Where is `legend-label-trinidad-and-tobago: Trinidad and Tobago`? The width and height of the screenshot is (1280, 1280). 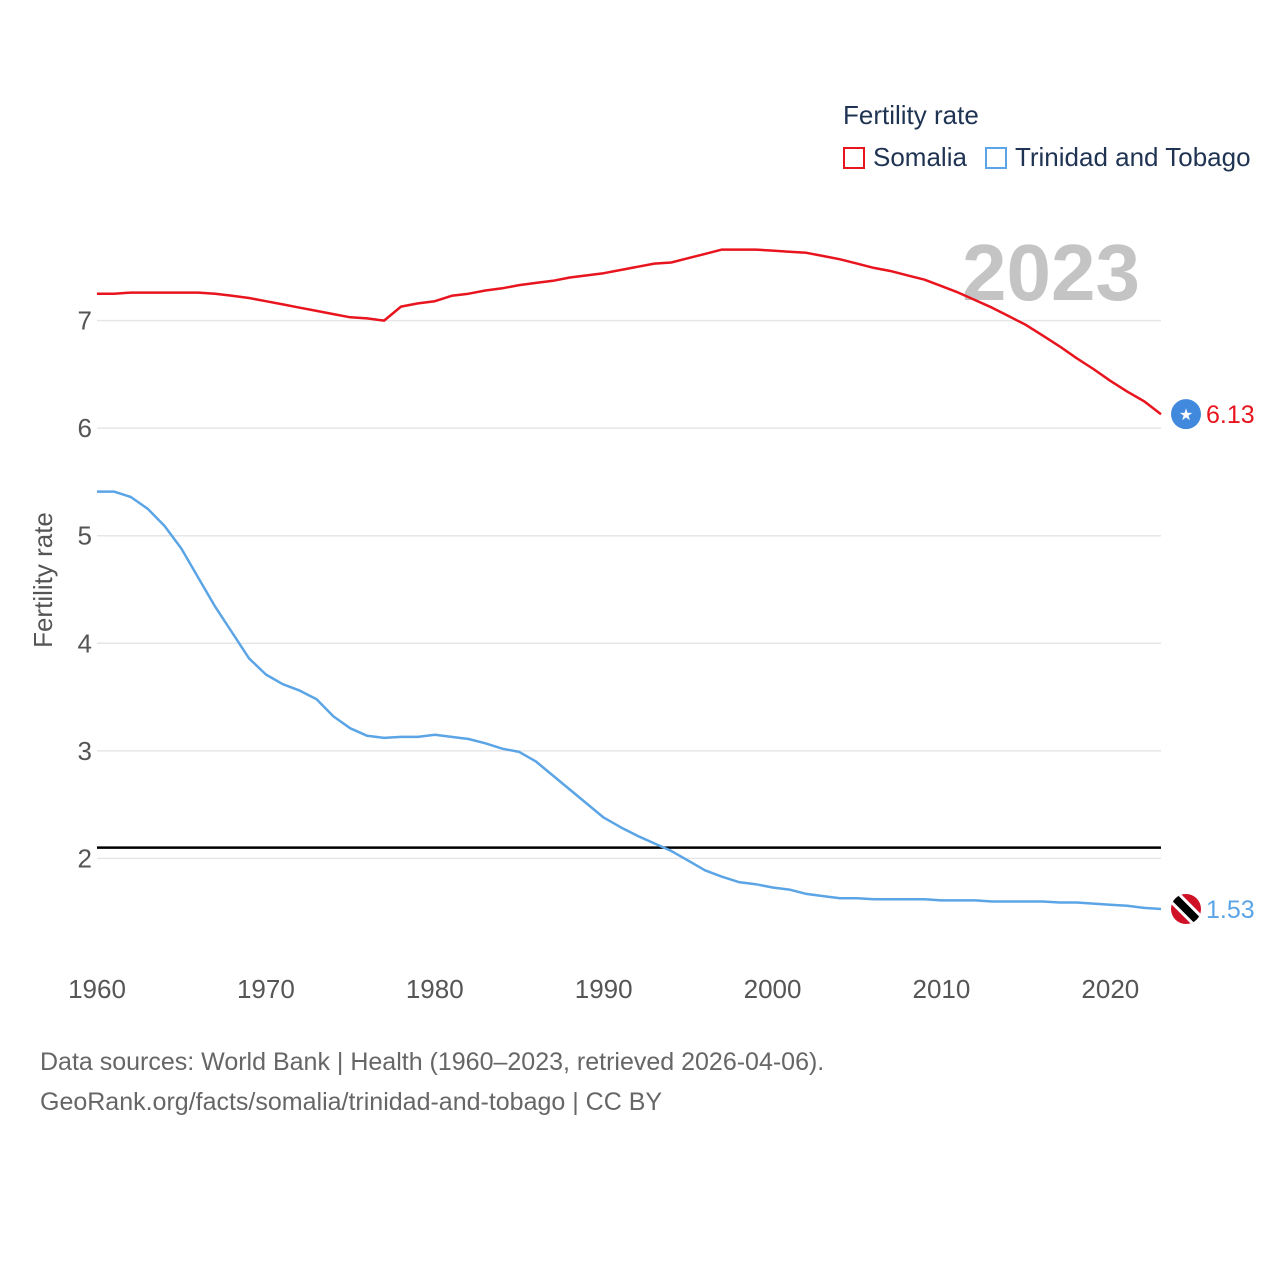 legend-label-trinidad-and-tobago: Trinidad and Tobago is located at coordinates (1132, 157).